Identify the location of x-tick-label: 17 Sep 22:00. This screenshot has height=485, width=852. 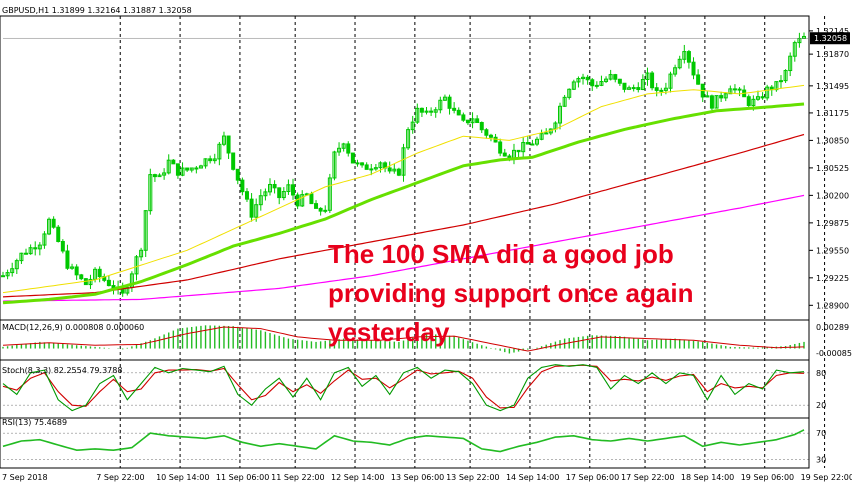
(647, 477).